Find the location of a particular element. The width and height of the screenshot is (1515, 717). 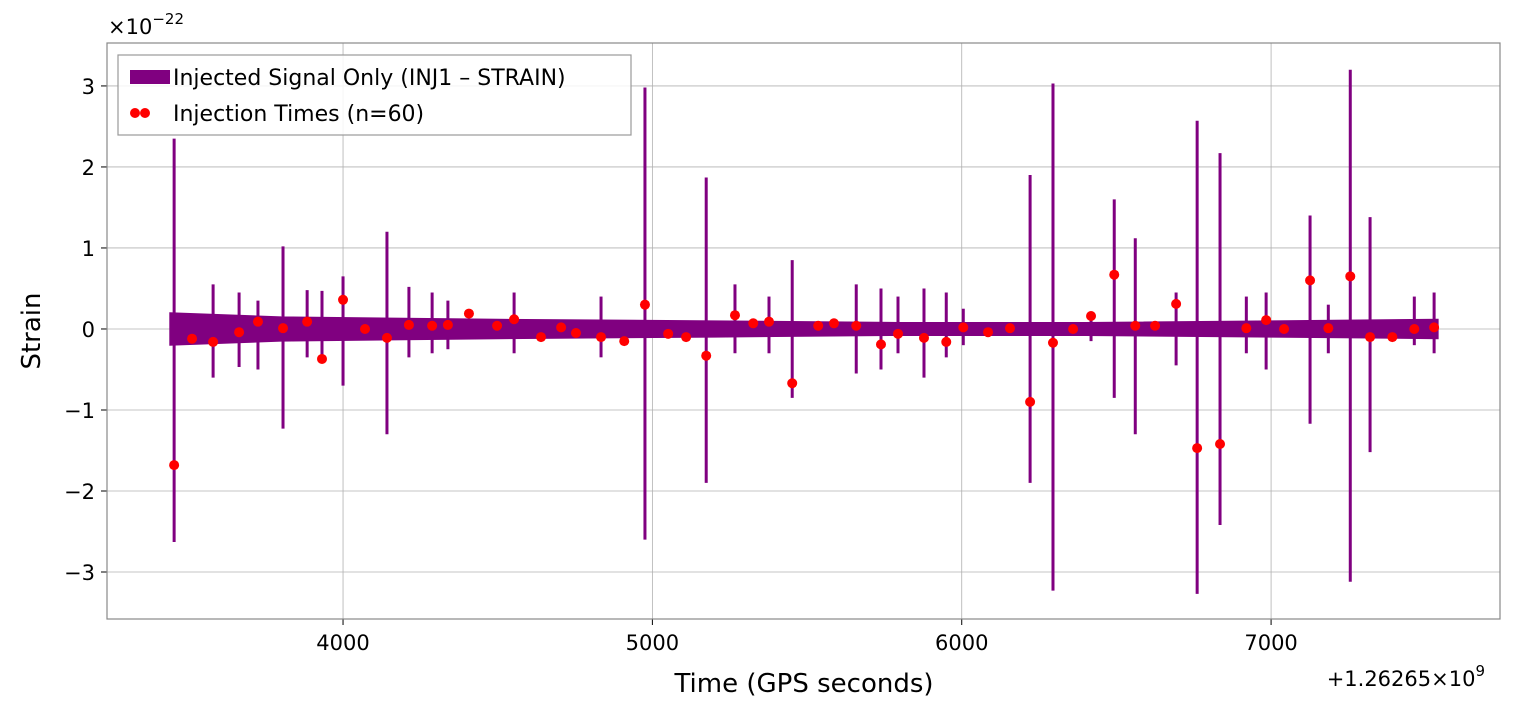

x-tick-label: 5000 is located at coordinates (652, 643).